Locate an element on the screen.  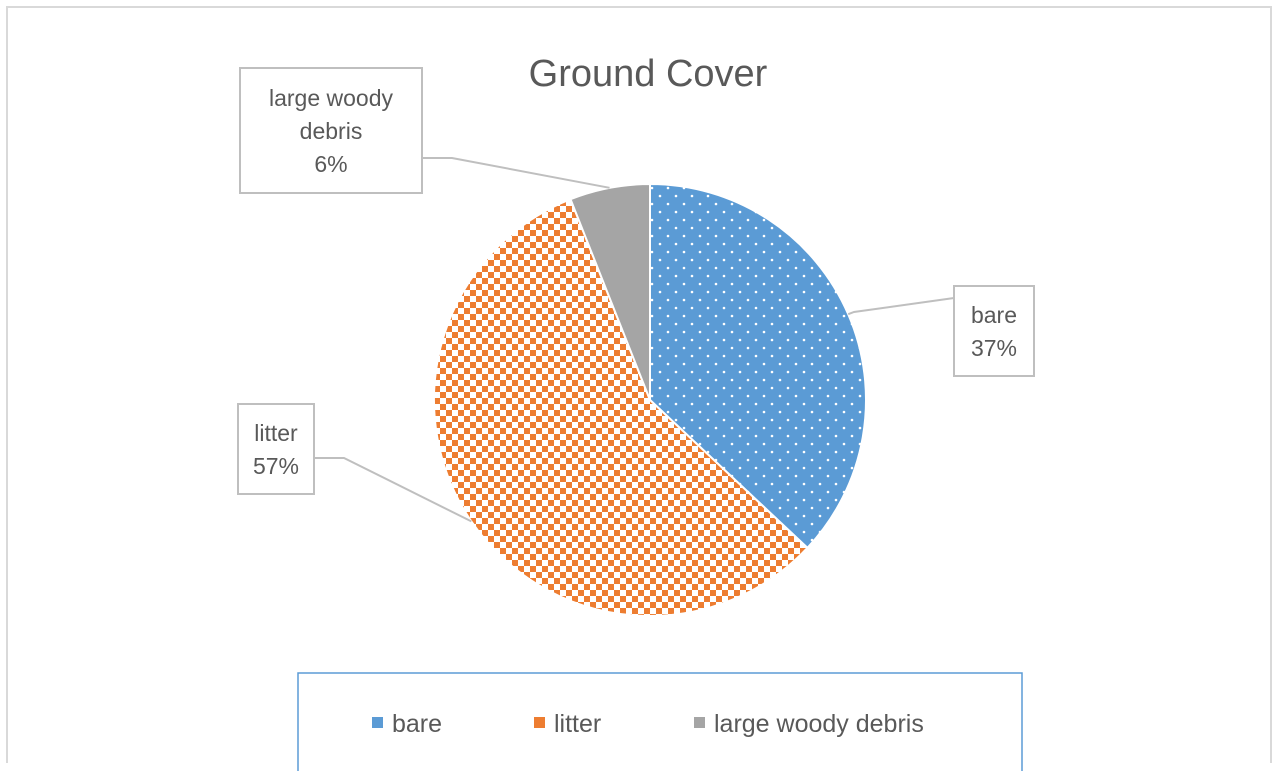
data-label-category-large-woody-debris: debris is located at coordinates (331, 131).